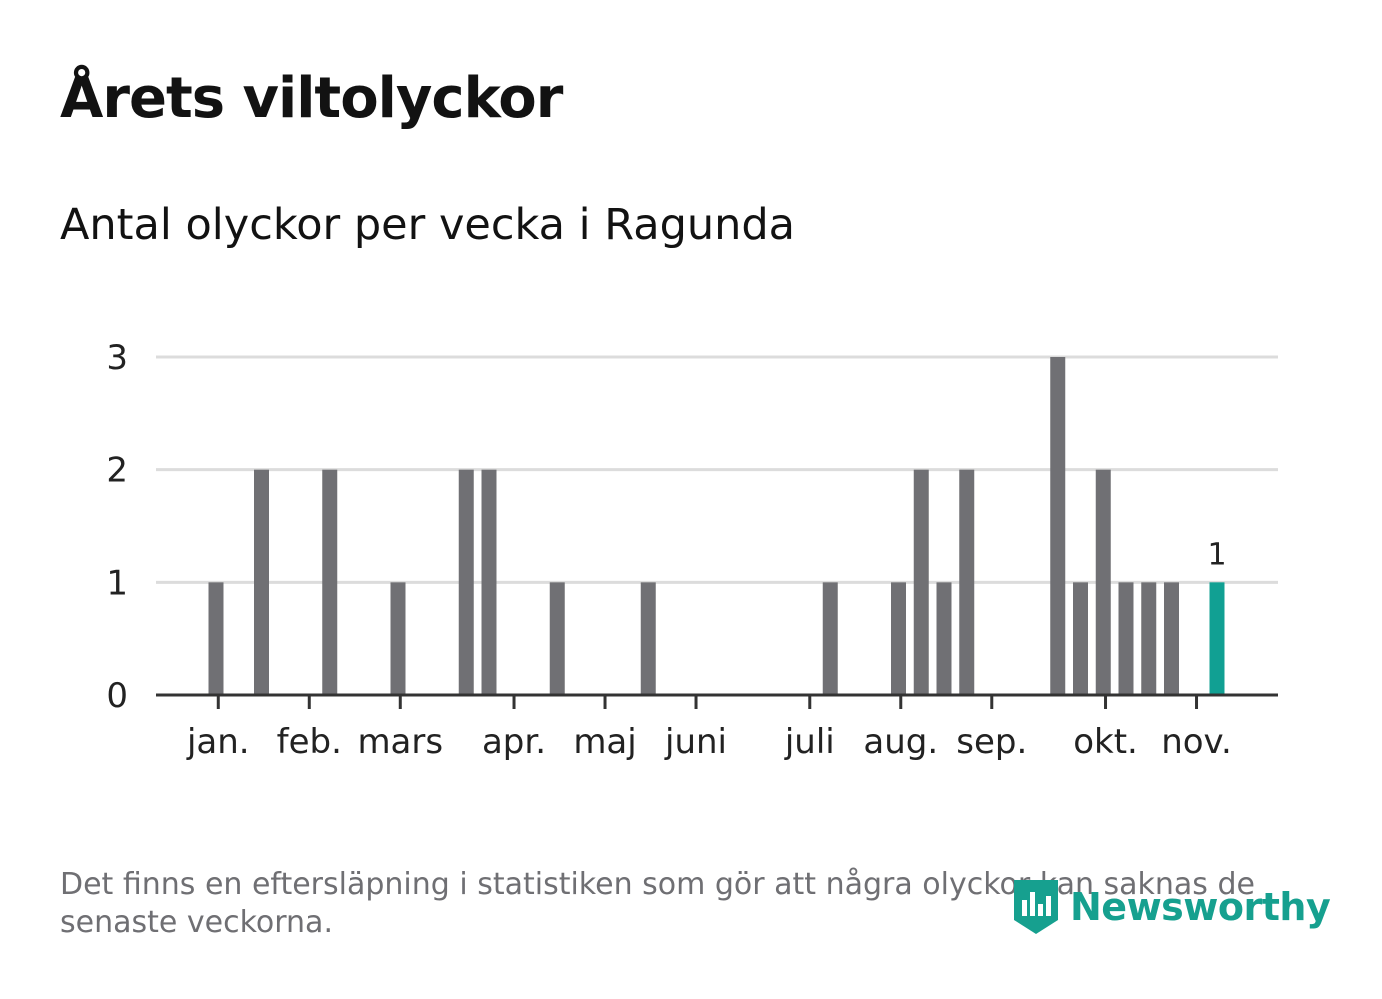 This screenshot has width=1382, height=999. What do you see at coordinates (717, 701) in the screenshot?
I see `x-axis` at bounding box center [717, 701].